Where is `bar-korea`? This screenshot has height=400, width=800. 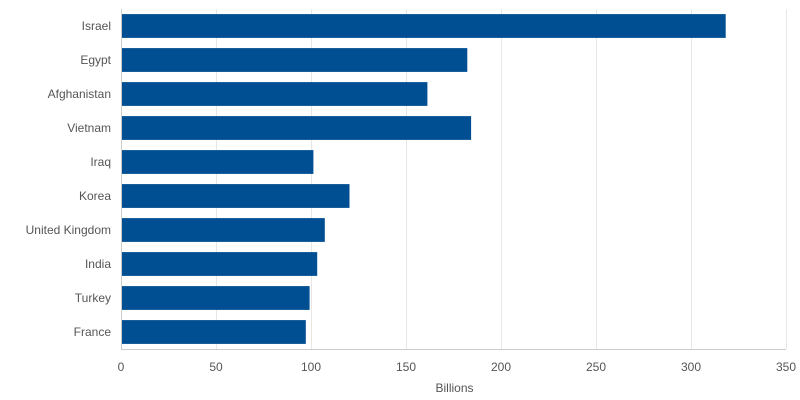
bar-korea is located at coordinates (235, 196).